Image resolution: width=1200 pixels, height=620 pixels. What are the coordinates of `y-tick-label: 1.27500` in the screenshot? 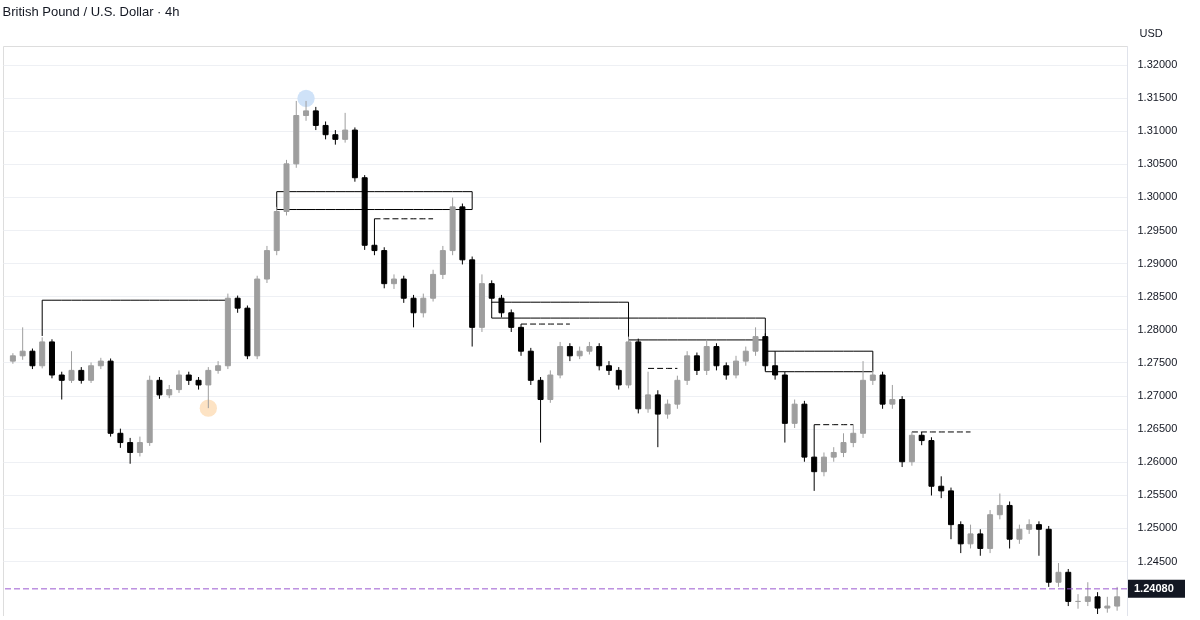 It's located at (1157, 361).